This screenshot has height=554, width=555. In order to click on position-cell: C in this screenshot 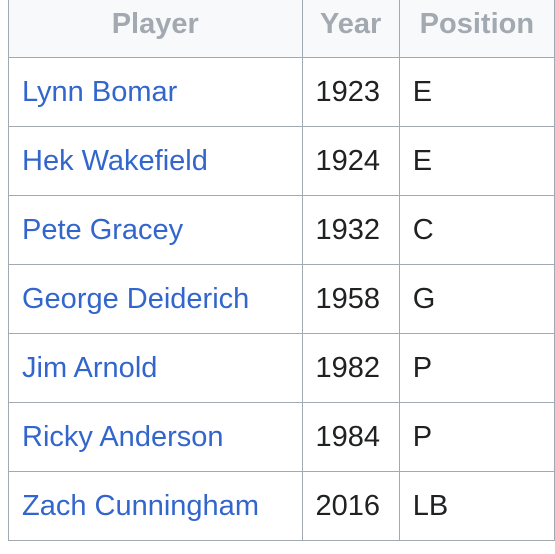, I will do `click(476, 230)`.